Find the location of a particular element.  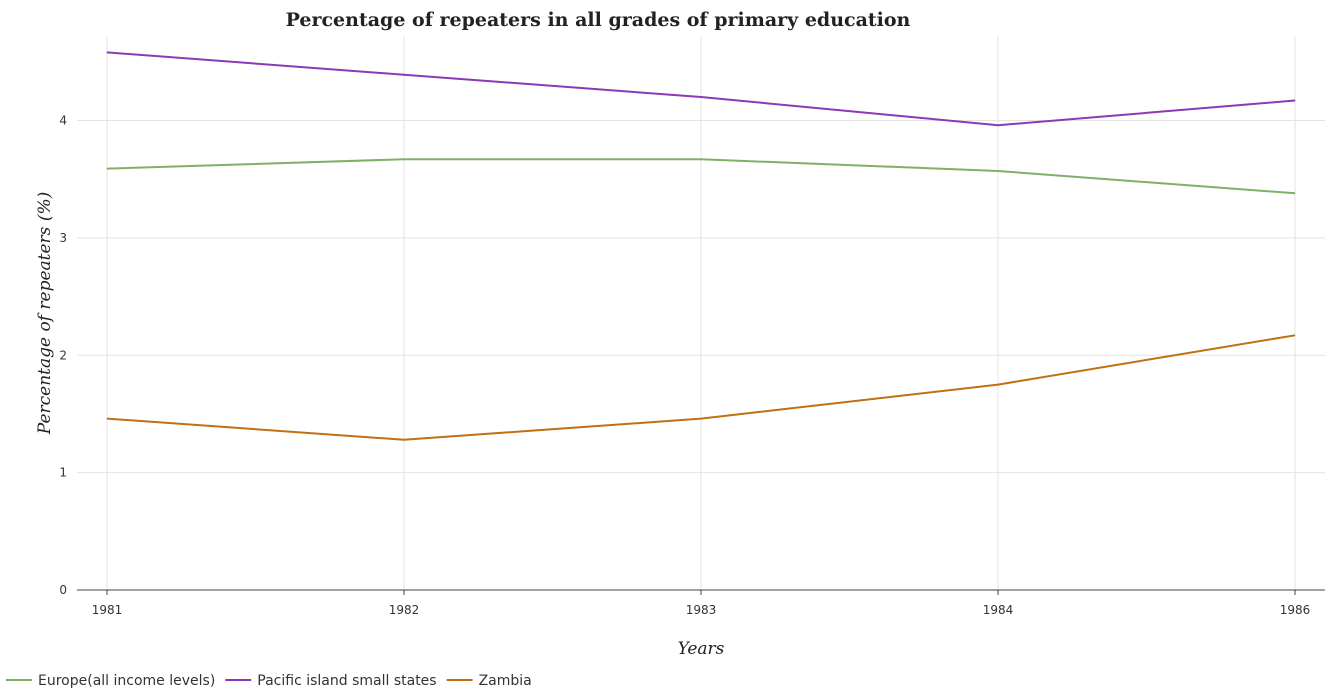

legend-label: Pacific island small states is located at coordinates (346, 681).